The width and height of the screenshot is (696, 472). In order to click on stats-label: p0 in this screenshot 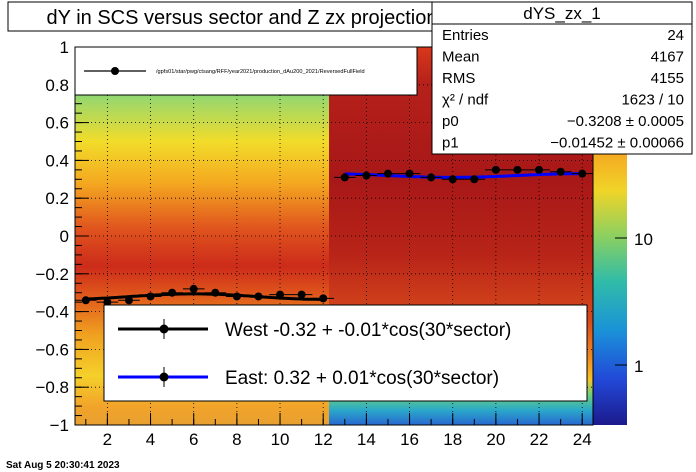, I will do `click(450, 121)`.